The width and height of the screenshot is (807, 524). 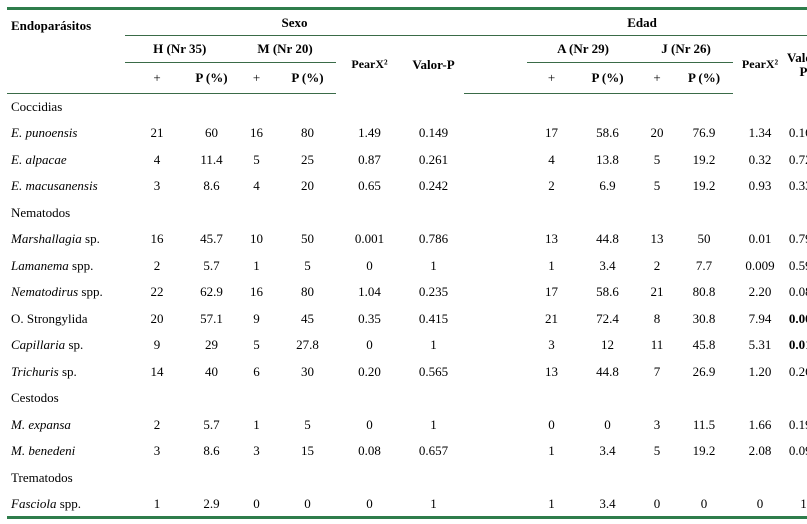 I want to click on header-row-3-blank, so click(x=66, y=78).